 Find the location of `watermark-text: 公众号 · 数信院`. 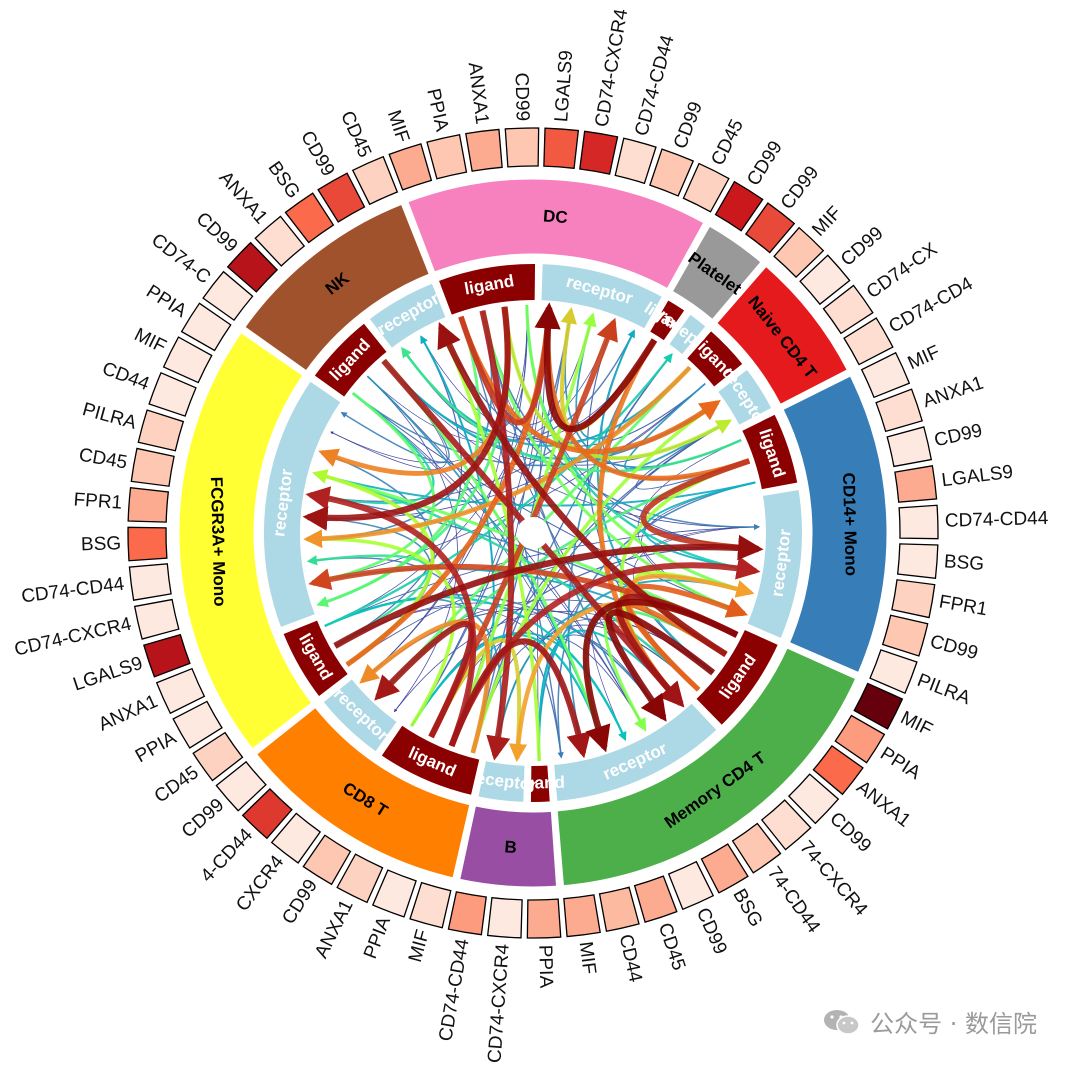

watermark-text: 公众号 · 数信院 is located at coordinates (953, 1024).